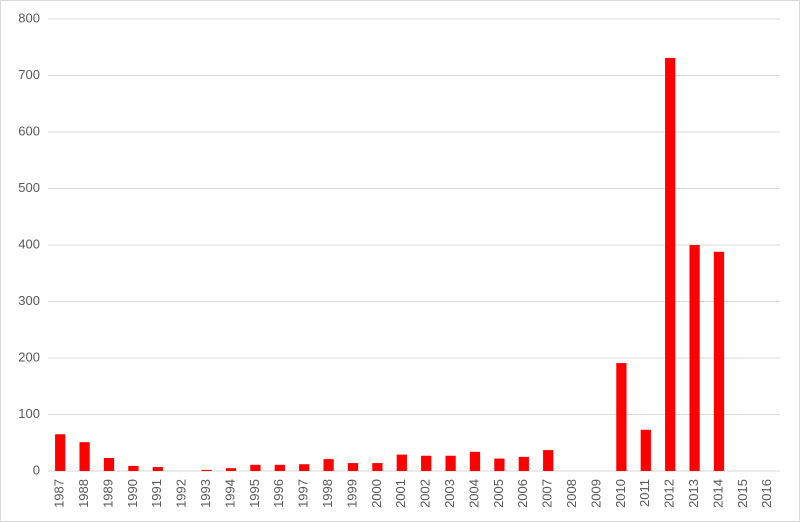  I want to click on x-tick-label: 2012, so click(669, 493).